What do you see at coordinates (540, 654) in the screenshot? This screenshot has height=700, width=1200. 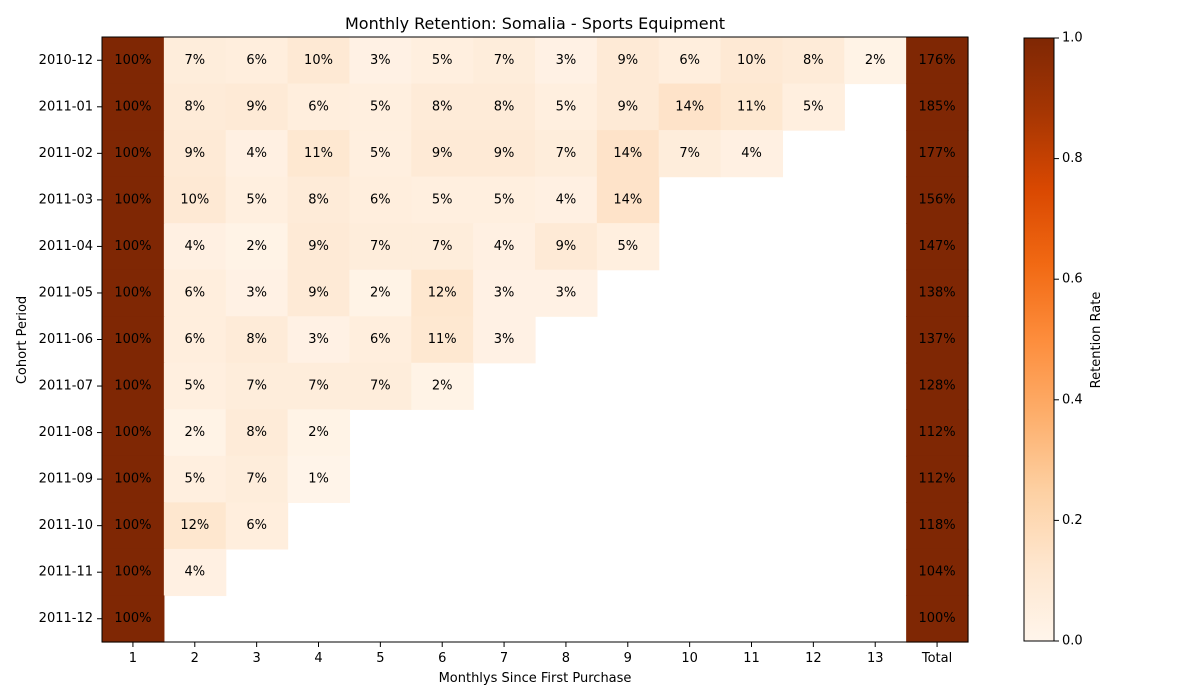 I see `x-axis-ticks: 1 2 3 4 5 6 7 8 9 10 11 12 13 Total` at bounding box center [540, 654].